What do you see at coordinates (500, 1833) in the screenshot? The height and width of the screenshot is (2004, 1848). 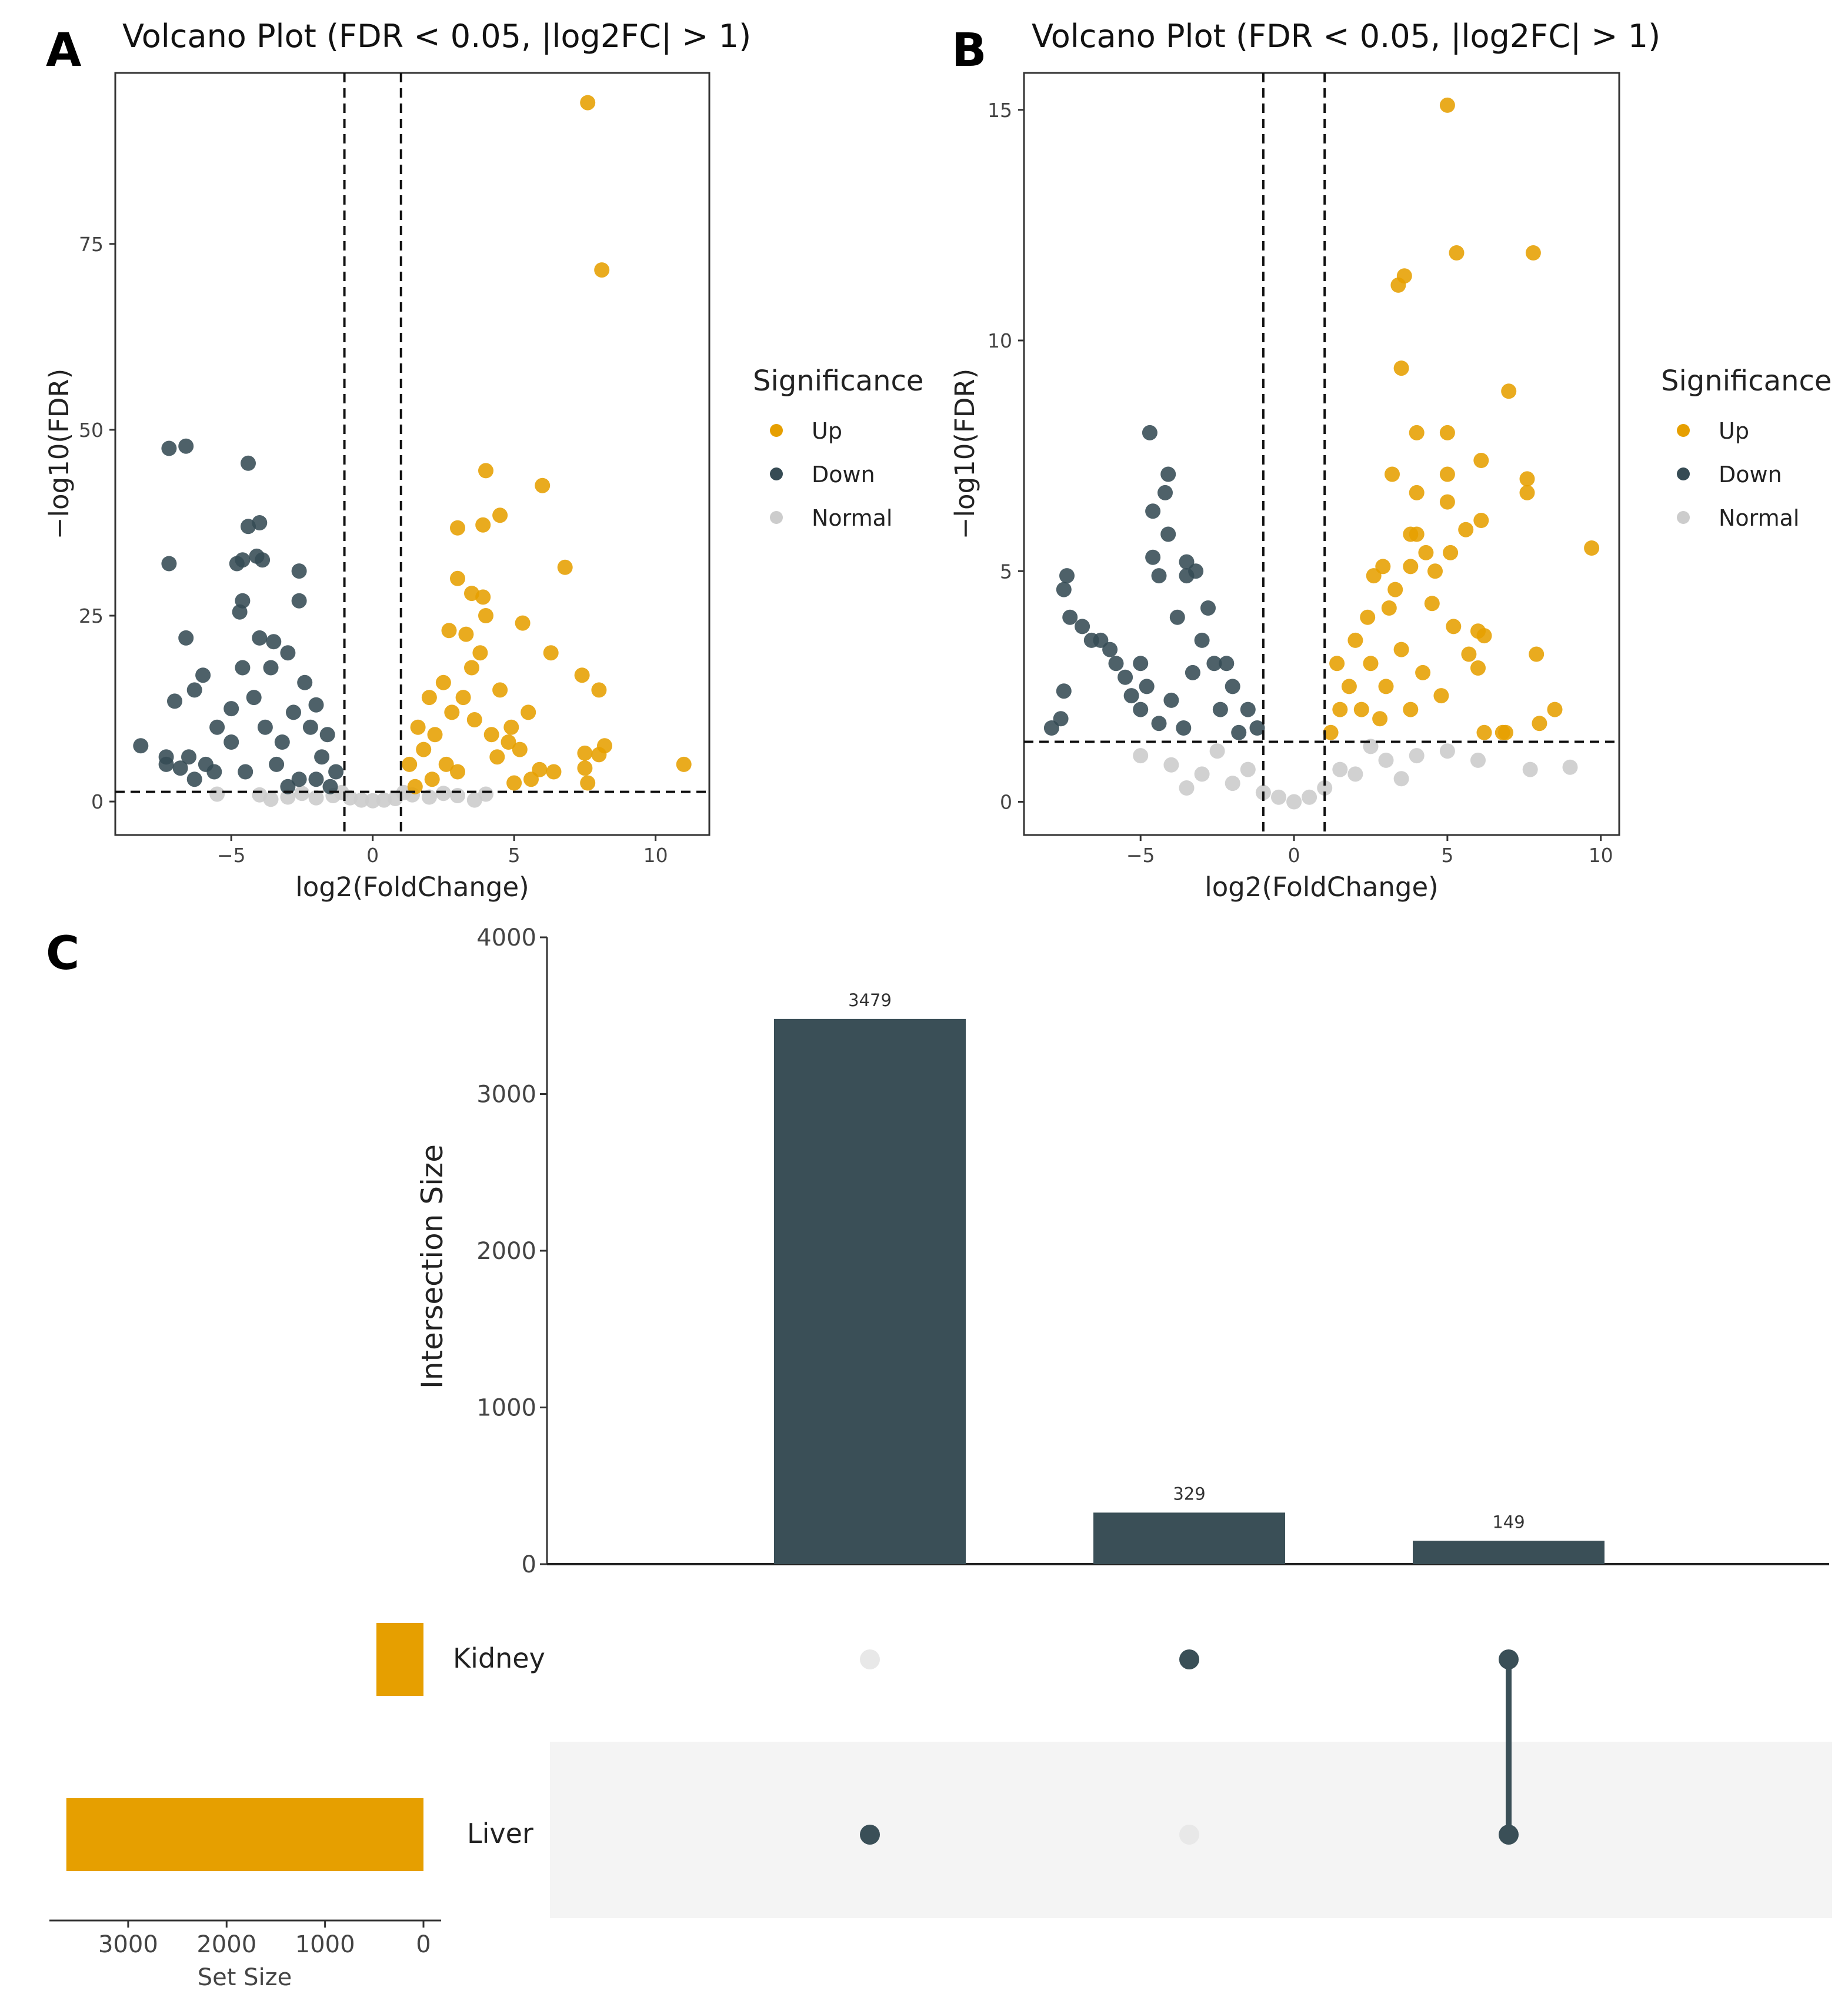 I see `set-label-liver: Liver` at bounding box center [500, 1833].